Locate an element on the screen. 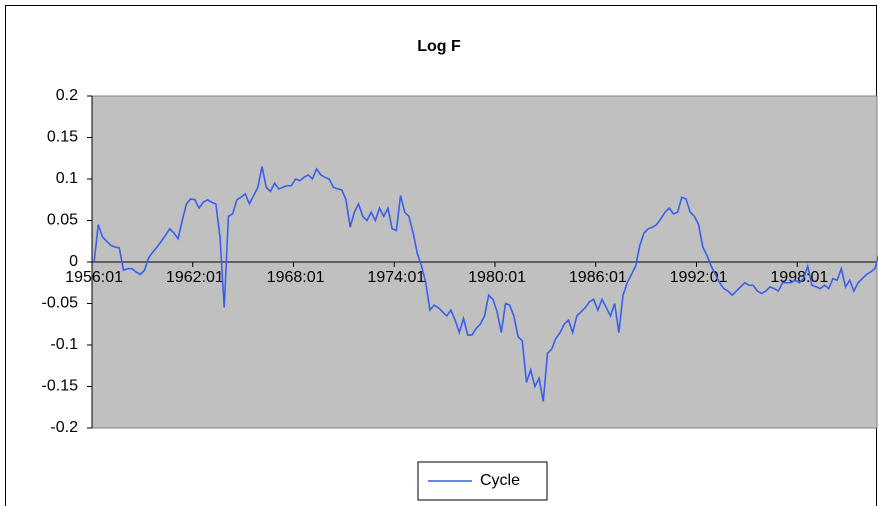 The height and width of the screenshot is (506, 878). y-tick-label: 0.15 is located at coordinates (62, 137).